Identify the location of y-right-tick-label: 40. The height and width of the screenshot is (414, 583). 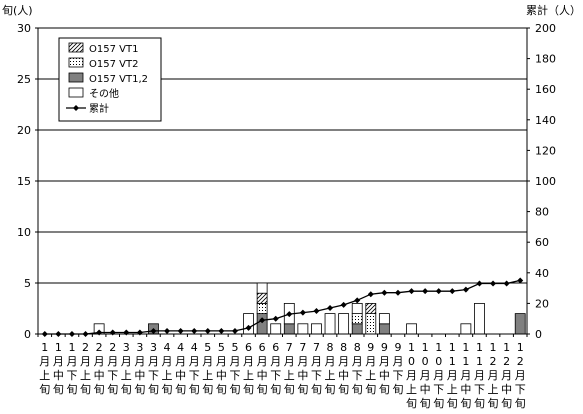
(542, 273).